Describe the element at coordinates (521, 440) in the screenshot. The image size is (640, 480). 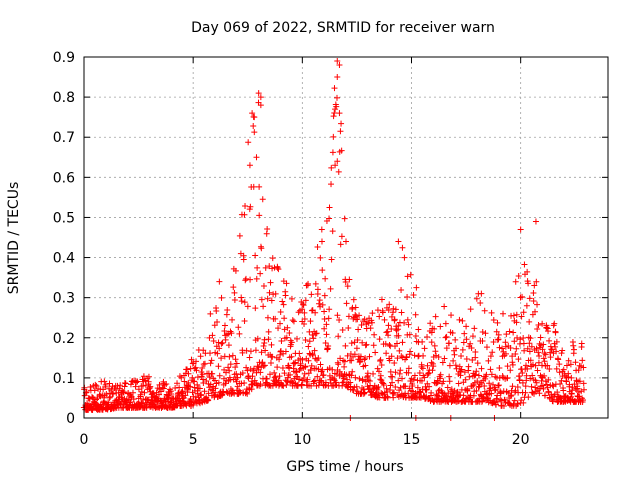
I see `x-tick-label: 20` at that location.